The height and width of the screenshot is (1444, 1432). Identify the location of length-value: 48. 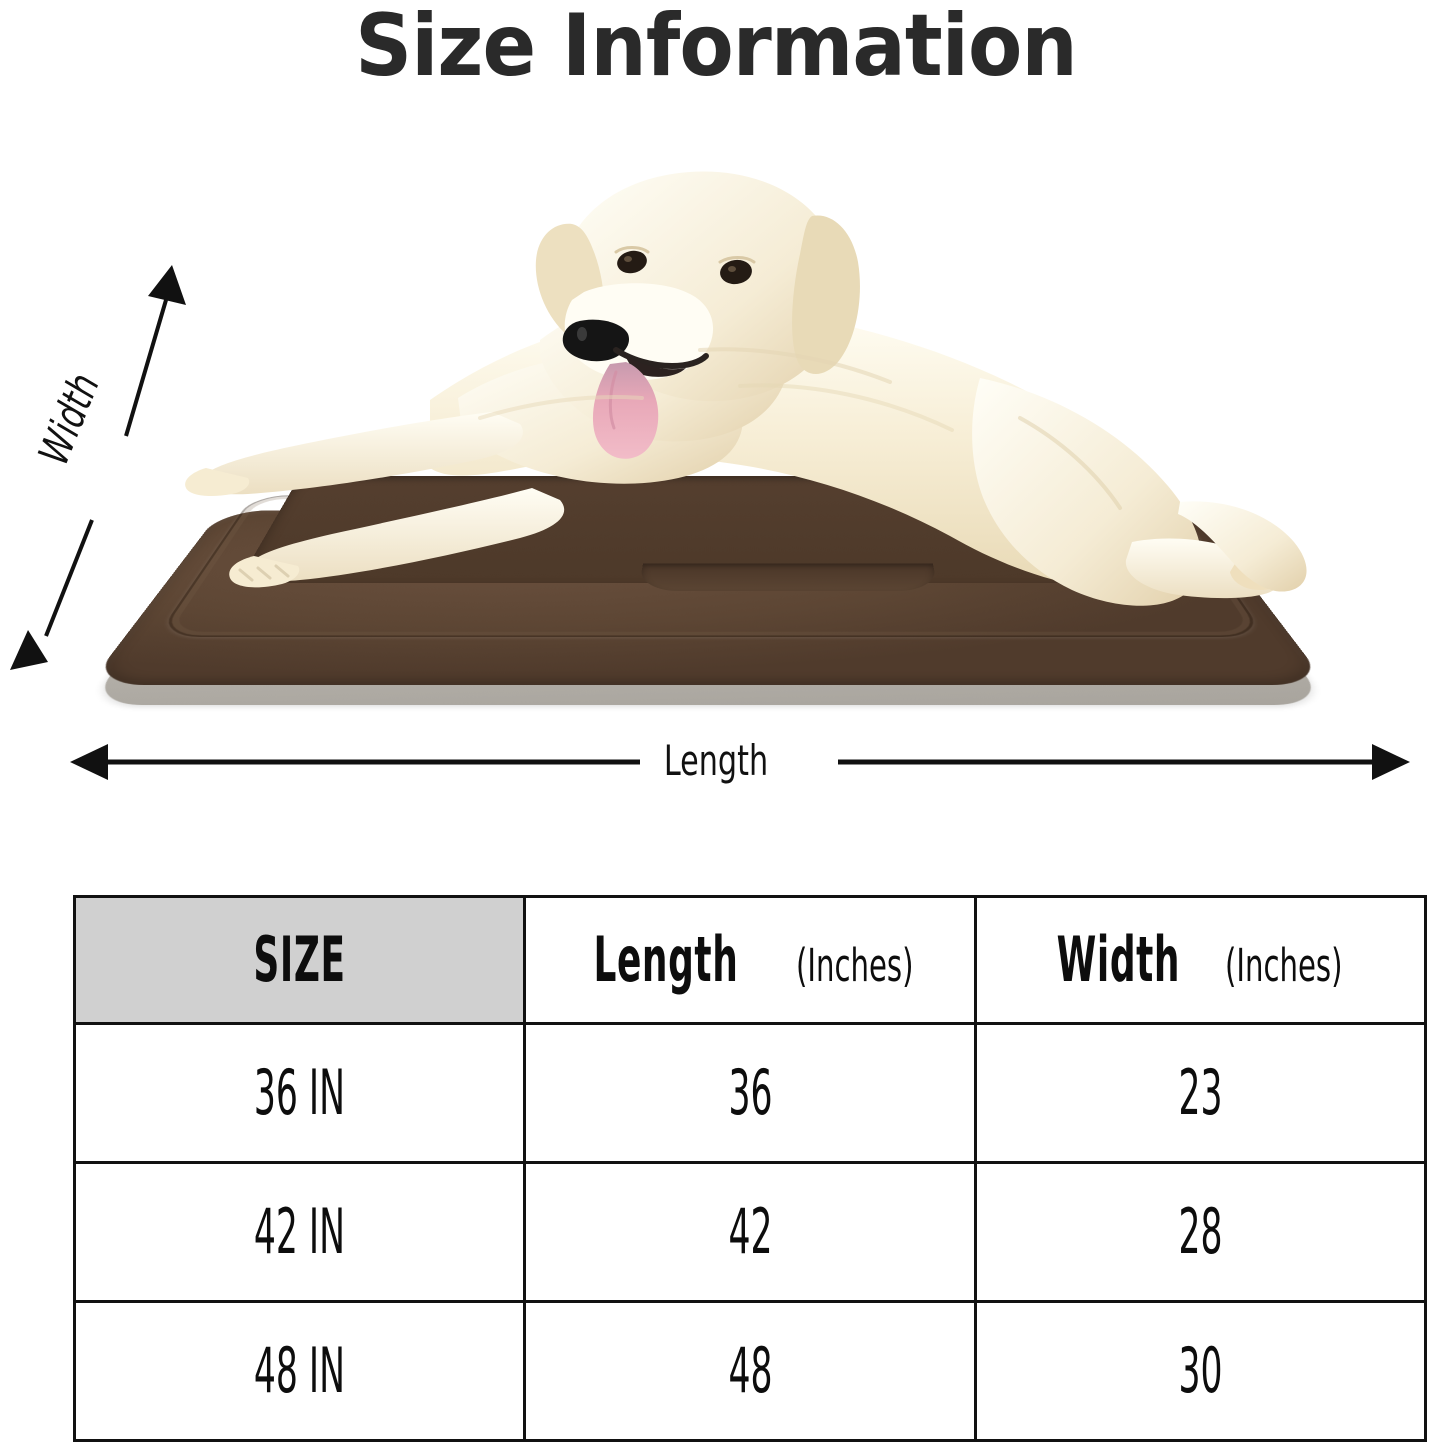
(749, 1370).